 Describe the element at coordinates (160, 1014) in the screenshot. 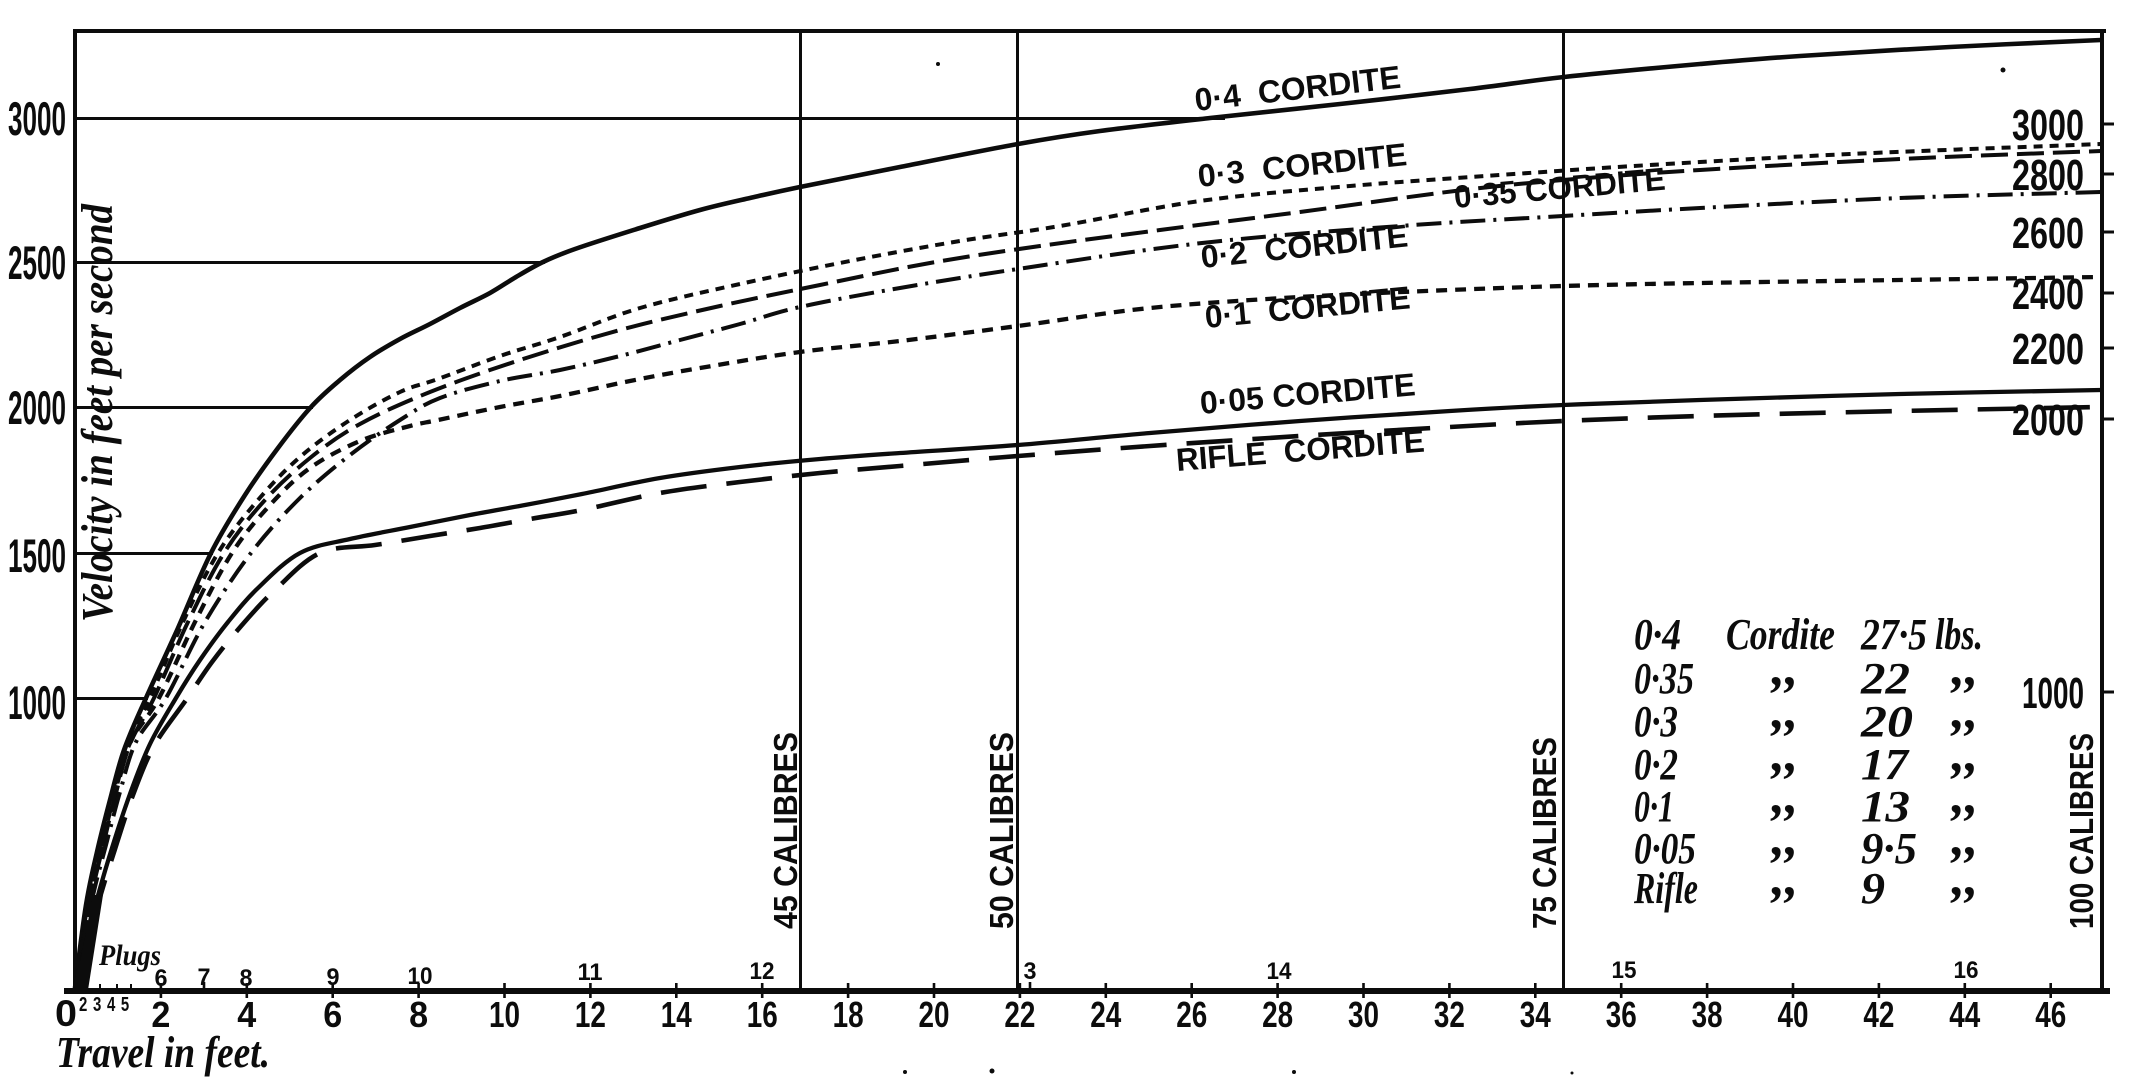

I see `svg-text: 2` at that location.